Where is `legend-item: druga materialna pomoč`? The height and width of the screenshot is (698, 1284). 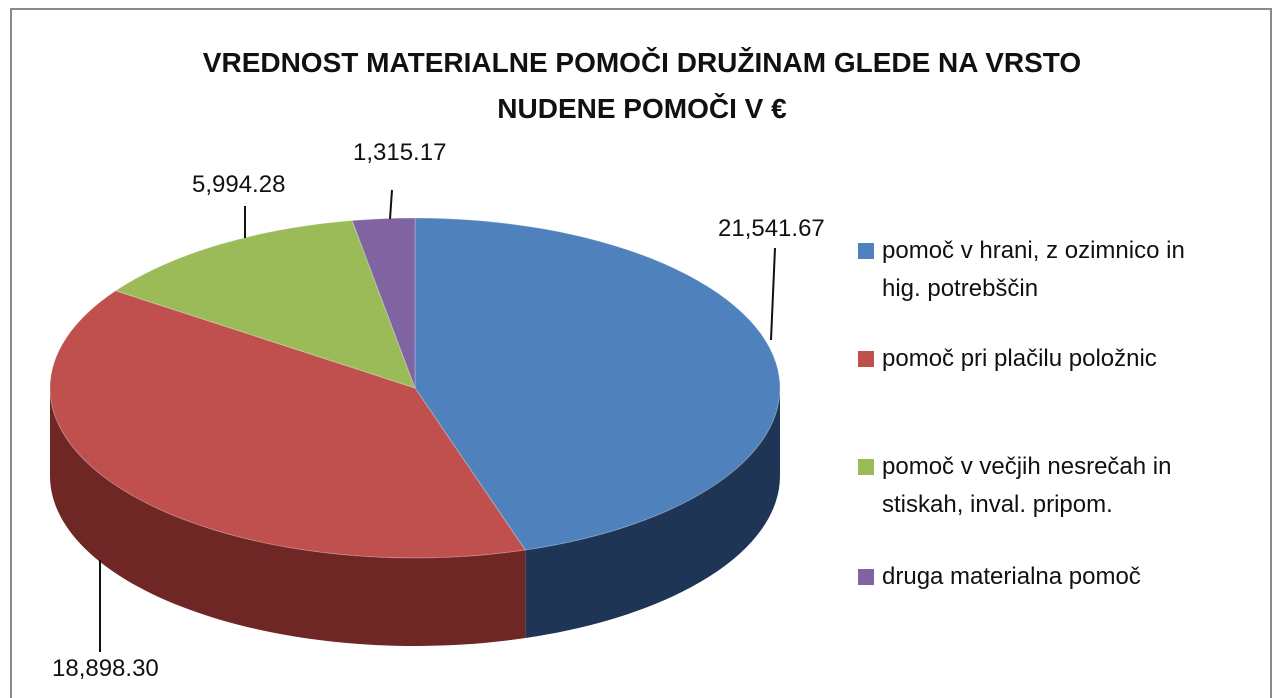 legend-item: druga materialna pomoč is located at coordinates (1028, 577).